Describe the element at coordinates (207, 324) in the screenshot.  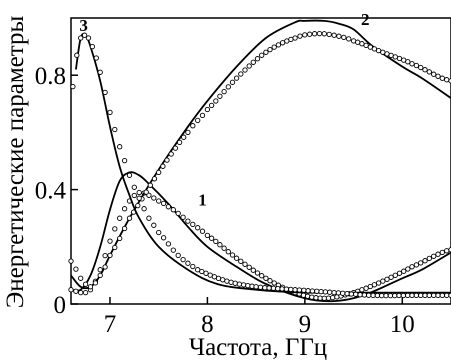
I see `x-tick-label-1: 8` at that location.